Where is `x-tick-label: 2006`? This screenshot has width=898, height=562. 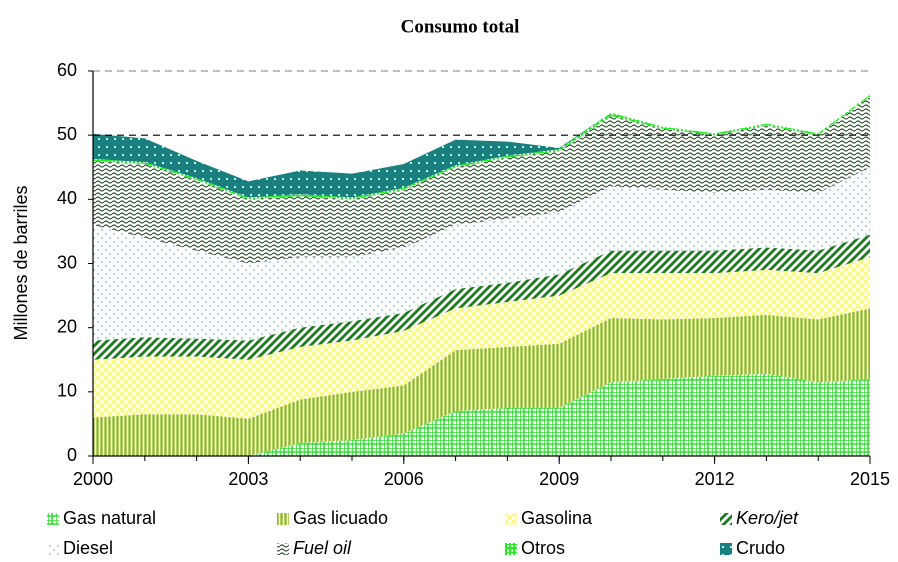 x-tick-label: 2006 is located at coordinates (404, 479).